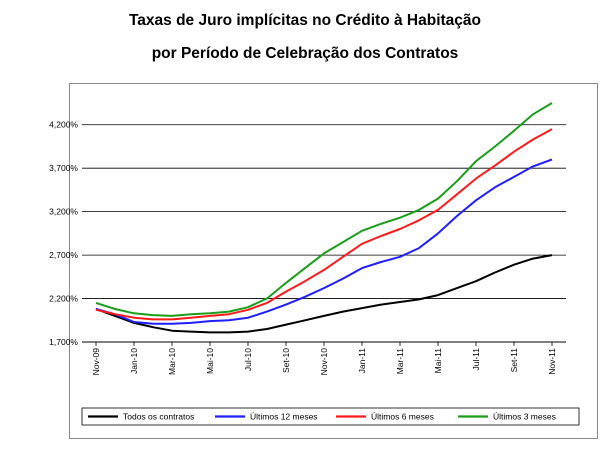 This screenshot has height=449, width=610. What do you see at coordinates (402, 417) in the screenshot?
I see `legend-label: Últimos 6 meses` at bounding box center [402, 417].